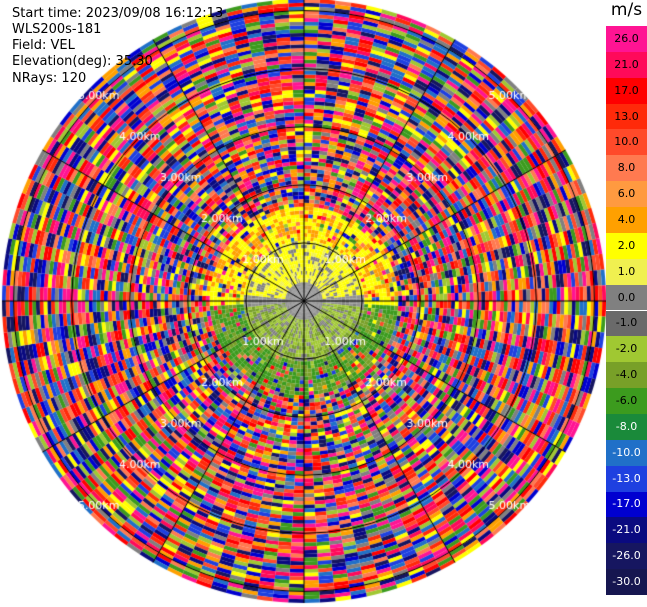 The height and width of the screenshot is (607, 647). Describe the element at coordinates (43, 45) in the screenshot. I see `field-label: Field: VEL` at that location.